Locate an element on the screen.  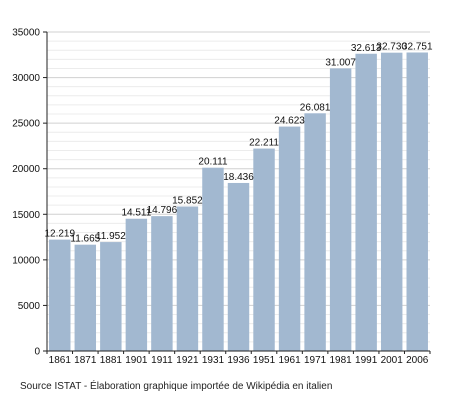
y-tick-label-20000: 20000 is located at coordinates (26, 169).